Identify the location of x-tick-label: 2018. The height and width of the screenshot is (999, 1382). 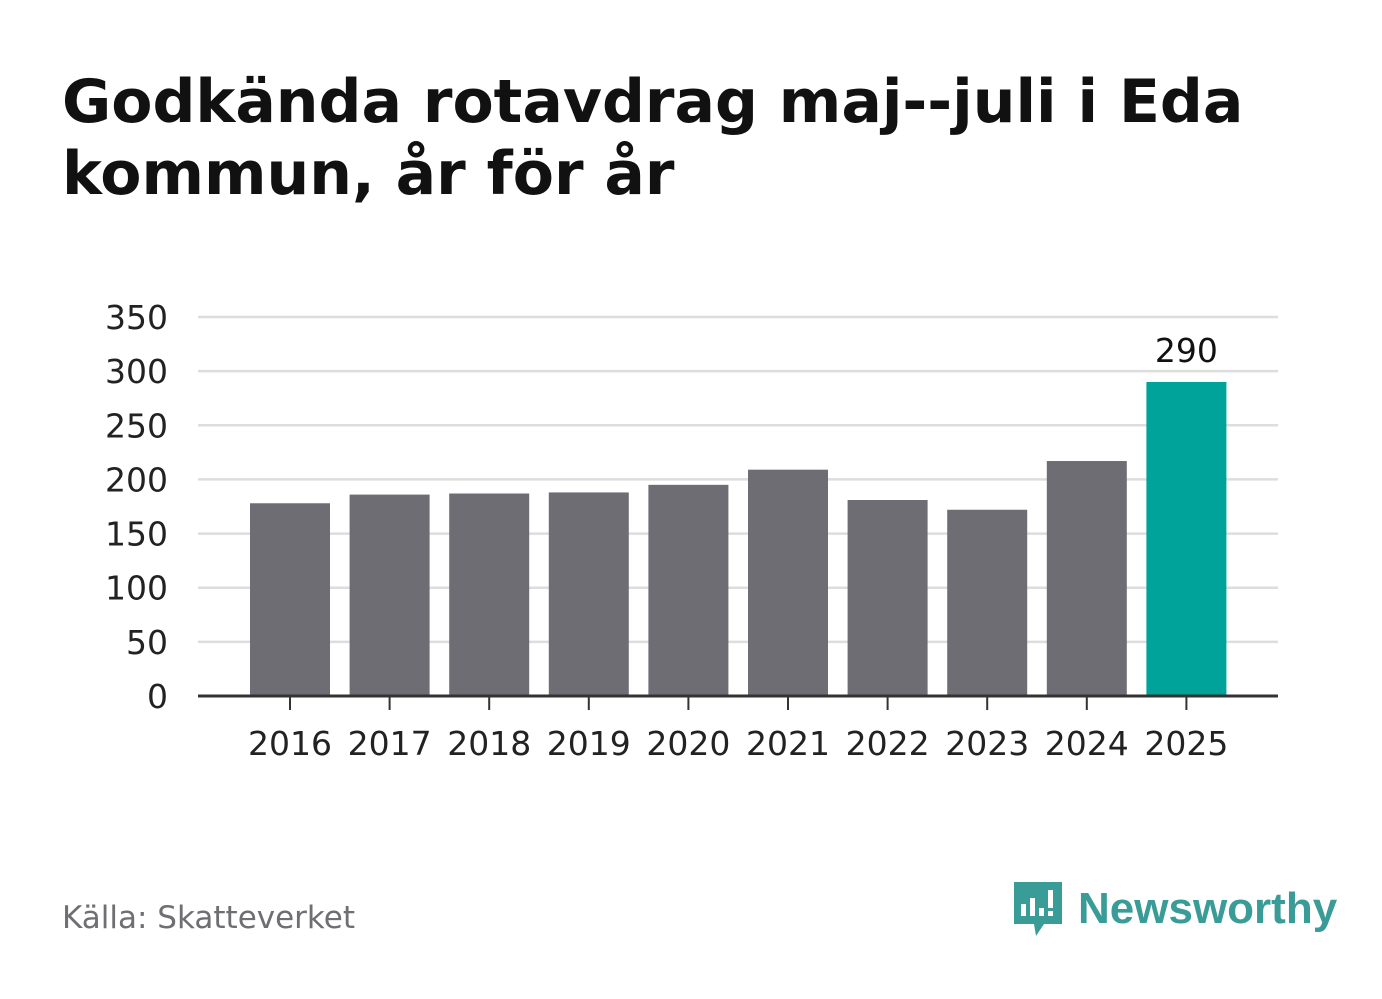
(489, 743).